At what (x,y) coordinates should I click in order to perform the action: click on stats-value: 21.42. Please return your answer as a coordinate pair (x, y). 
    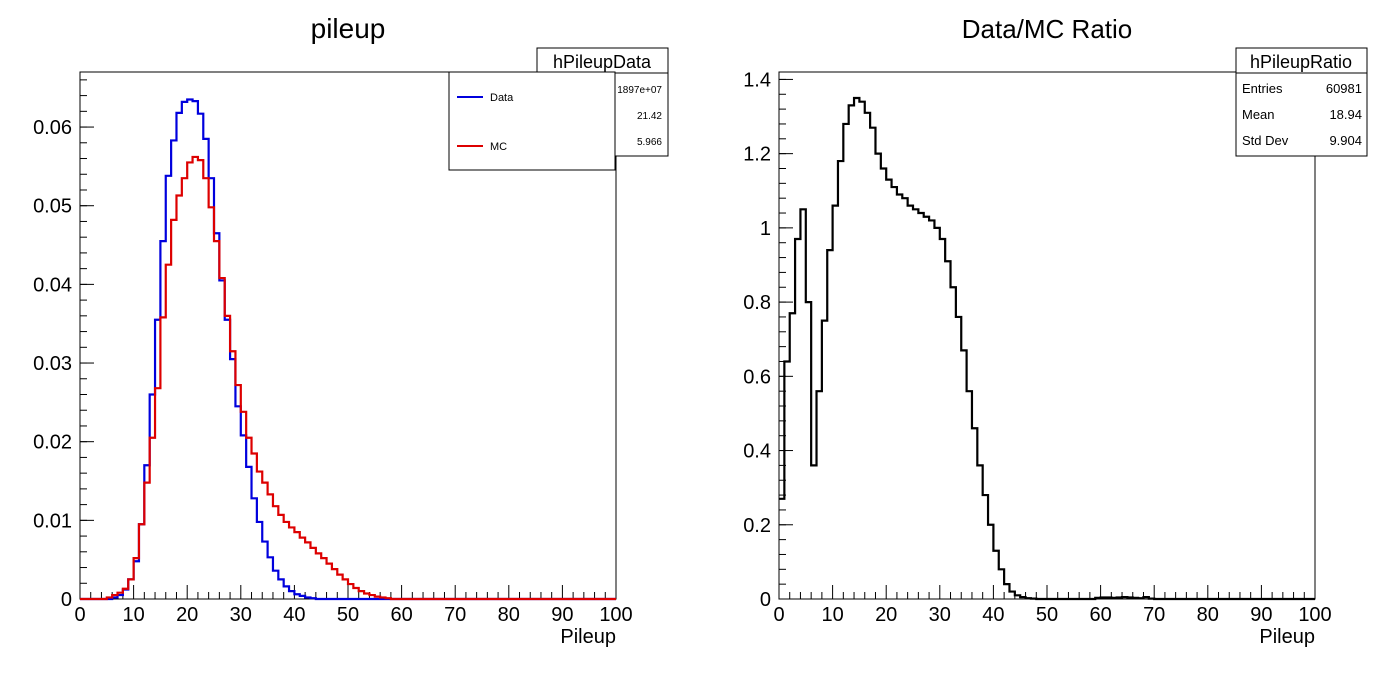
    Looking at the image, I should click on (649, 116).